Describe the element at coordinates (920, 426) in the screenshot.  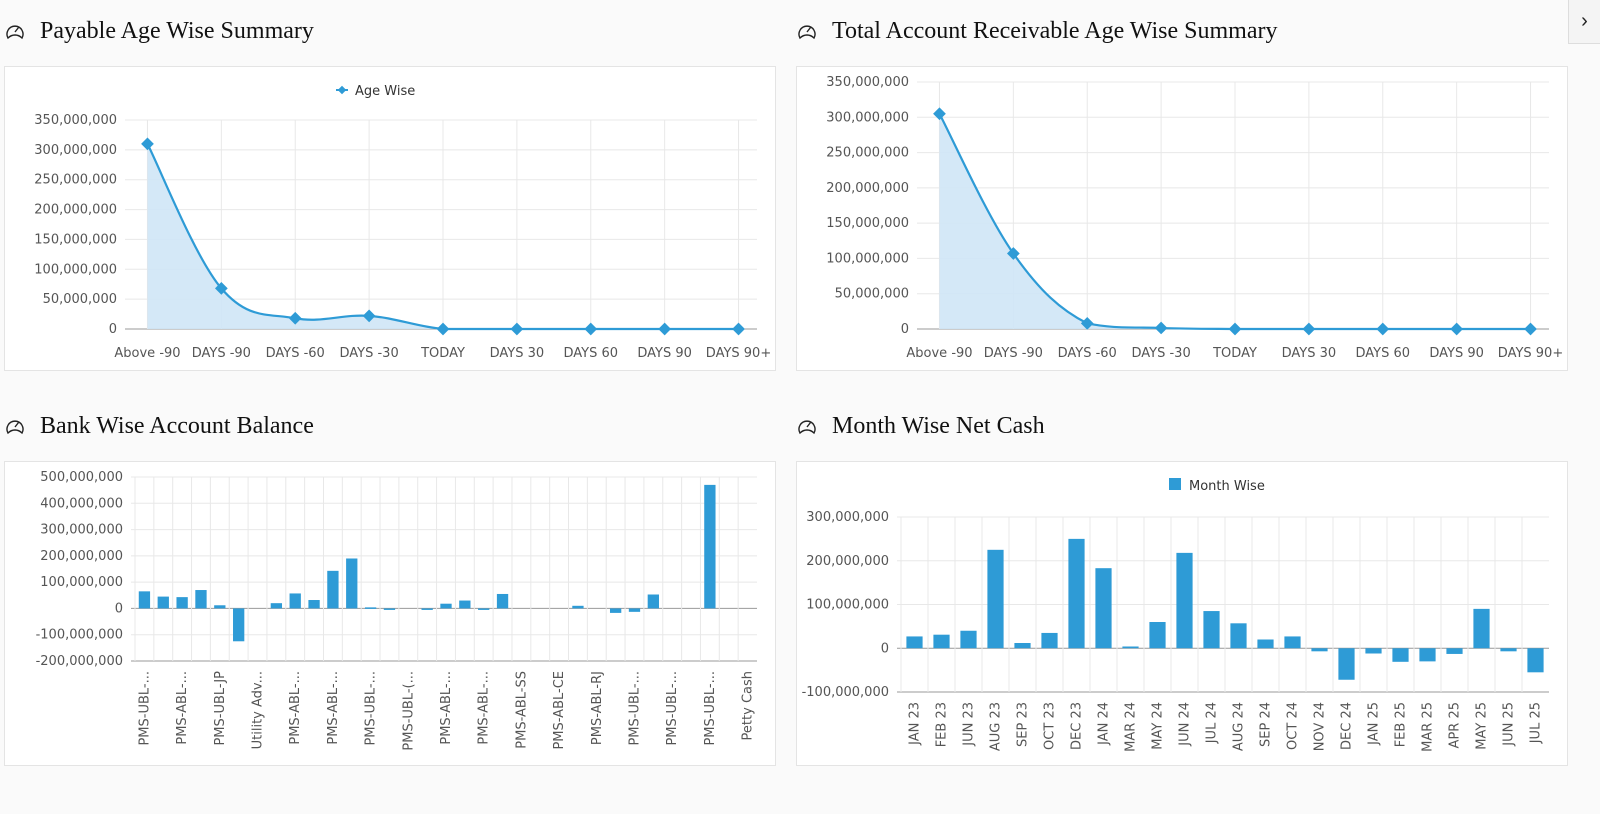
I see `monthly-panel-title: Month Wise Net Cash` at that location.